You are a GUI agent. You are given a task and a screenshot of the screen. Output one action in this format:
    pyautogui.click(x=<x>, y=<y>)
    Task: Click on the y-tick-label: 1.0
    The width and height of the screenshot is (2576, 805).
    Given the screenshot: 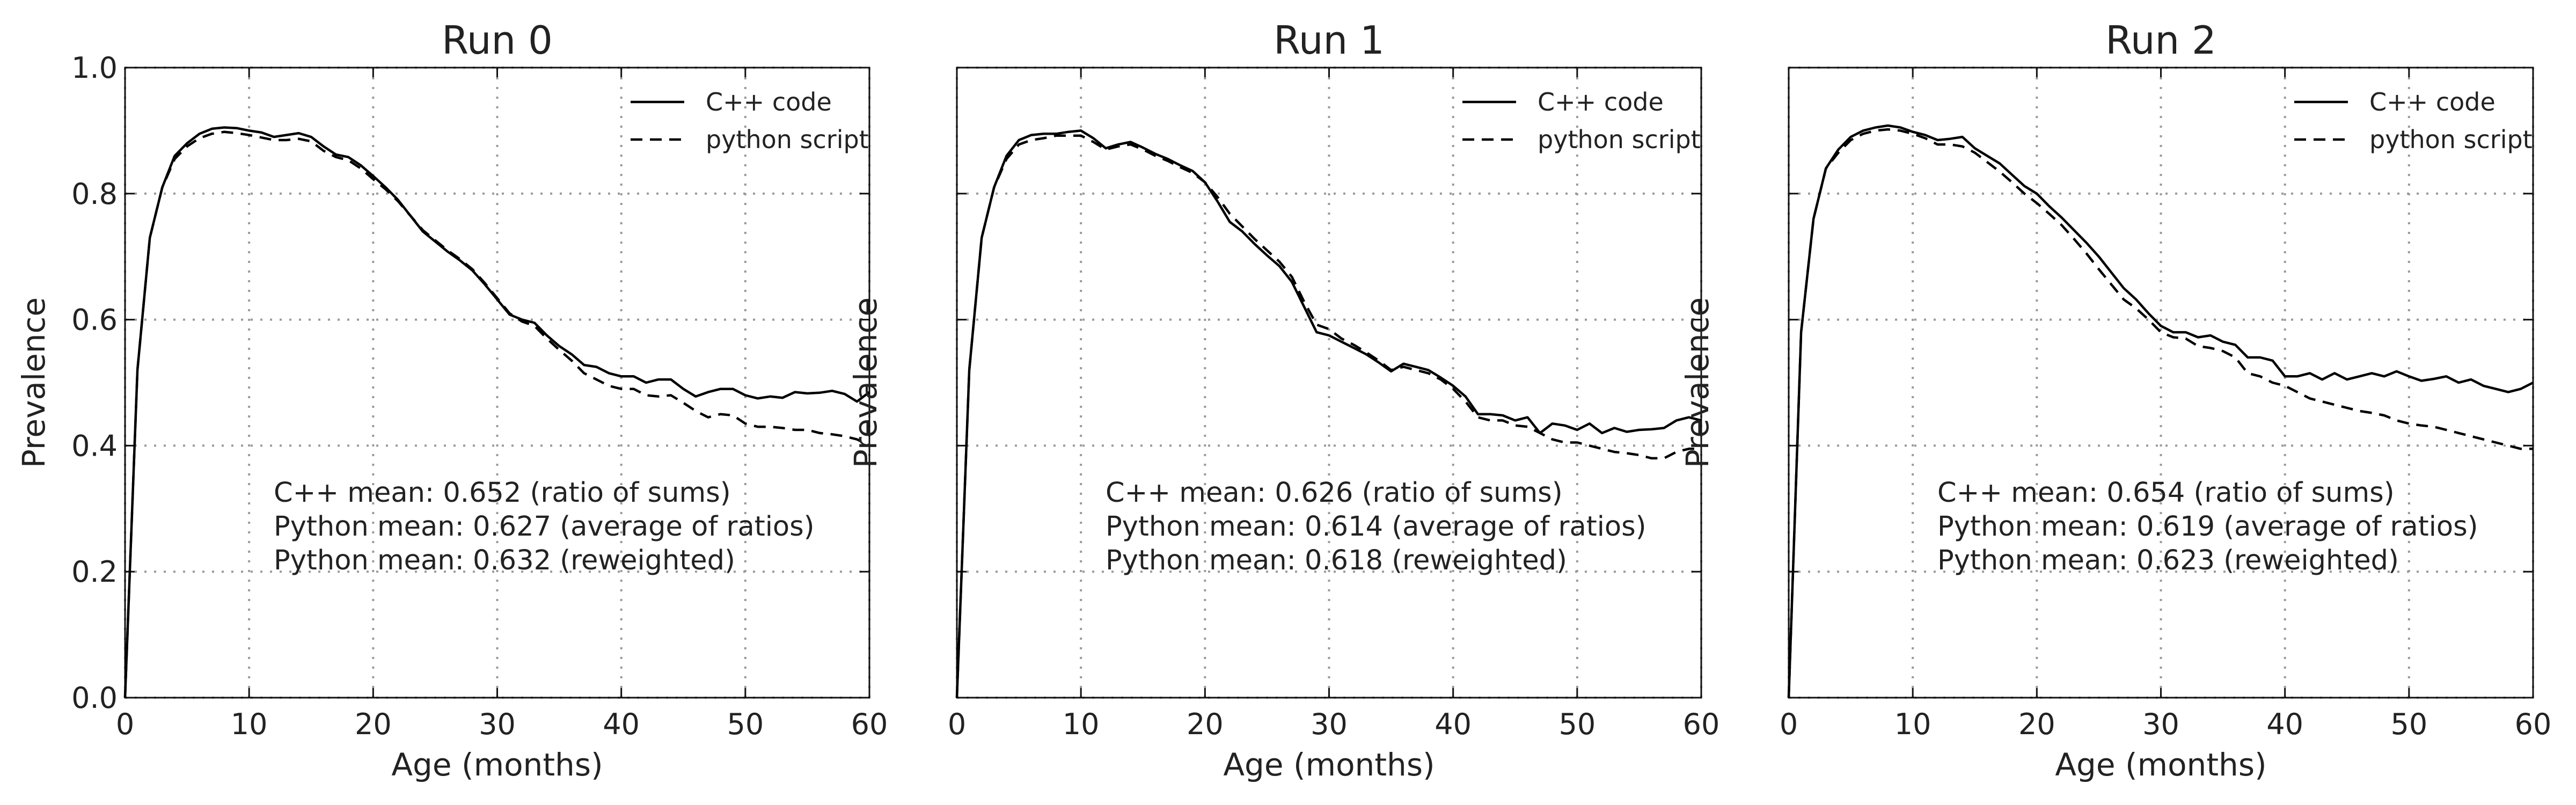 What is the action you would take?
    pyautogui.click(x=94, y=68)
    